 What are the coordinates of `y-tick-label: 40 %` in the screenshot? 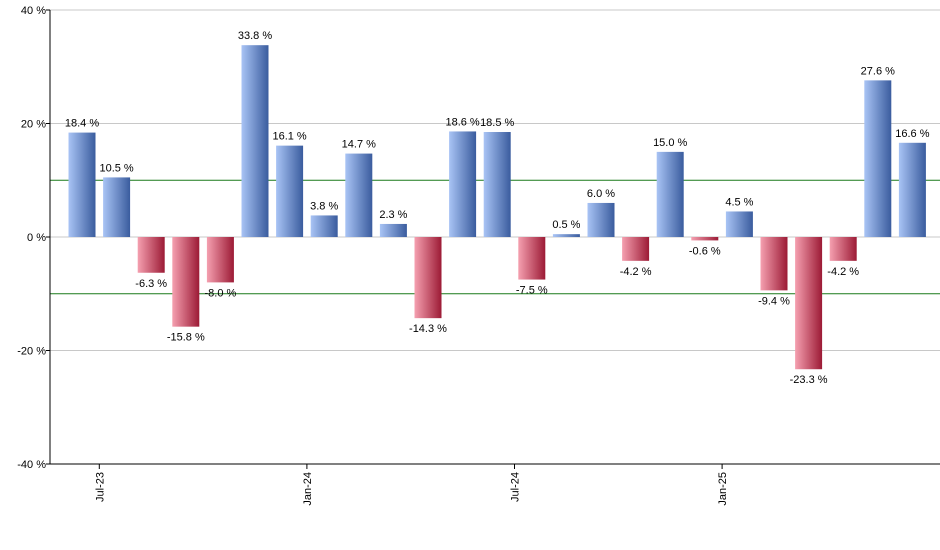 It's located at (33, 11).